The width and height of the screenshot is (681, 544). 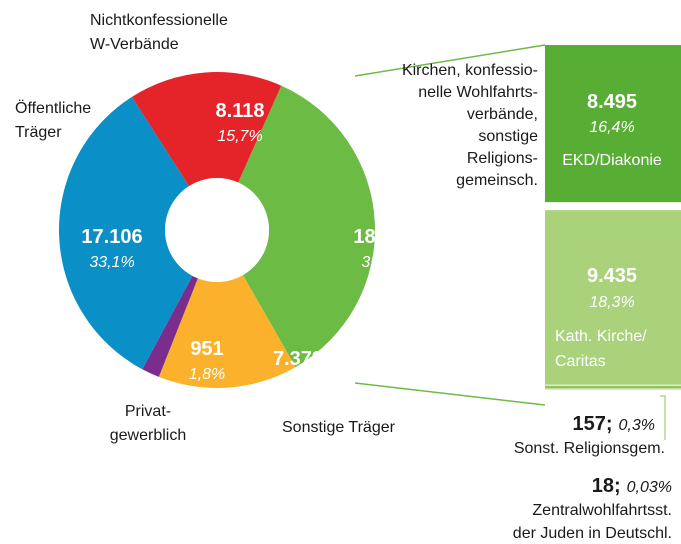 I want to click on category-label: Nichtkonfessionelle, so click(x=159, y=20).